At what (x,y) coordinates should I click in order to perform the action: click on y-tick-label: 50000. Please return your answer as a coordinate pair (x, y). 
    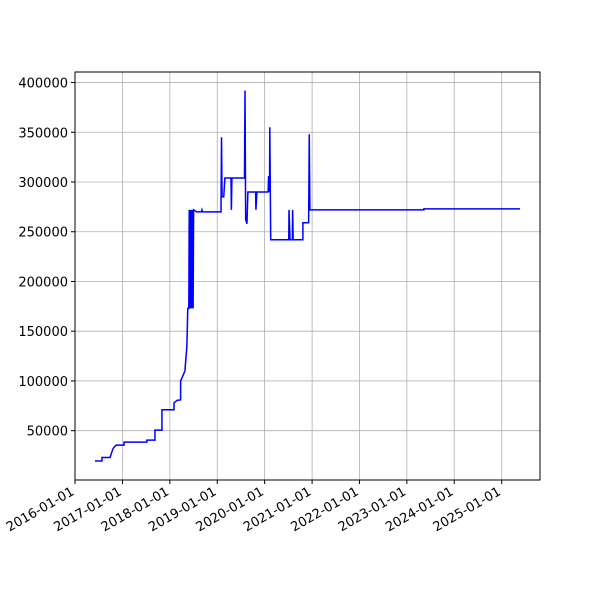
    Looking at the image, I should click on (47, 432).